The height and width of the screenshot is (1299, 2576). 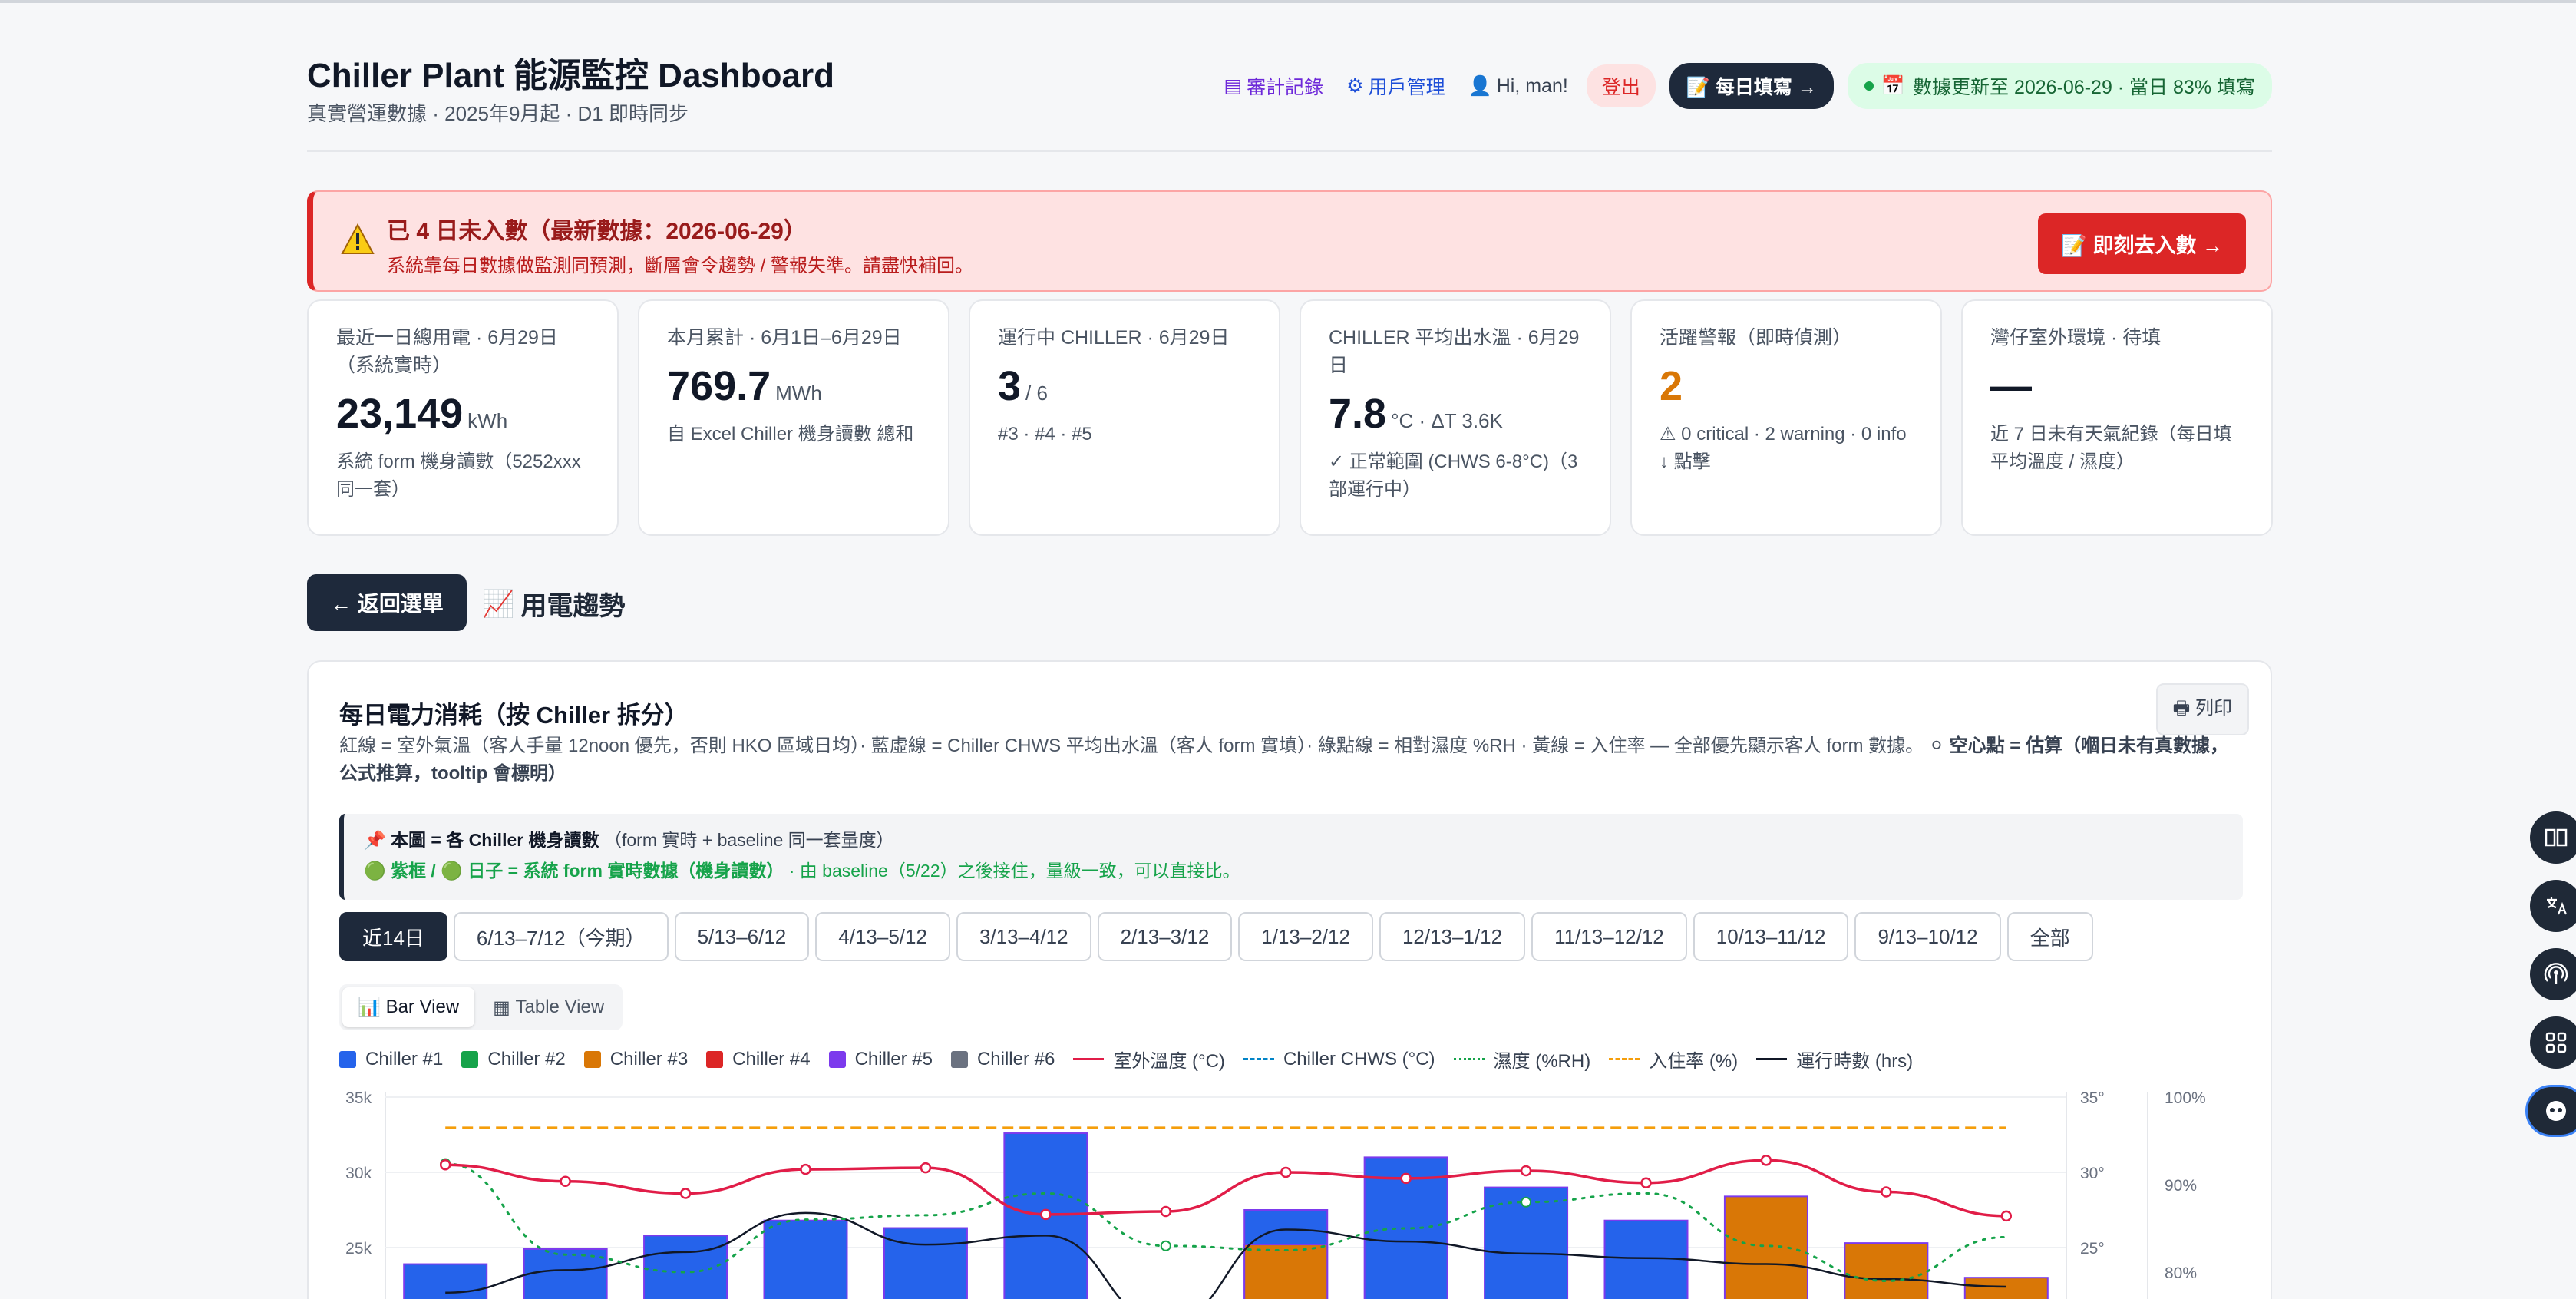 What do you see at coordinates (2553, 837) in the screenshot?
I see `floating-book-button` at bounding box center [2553, 837].